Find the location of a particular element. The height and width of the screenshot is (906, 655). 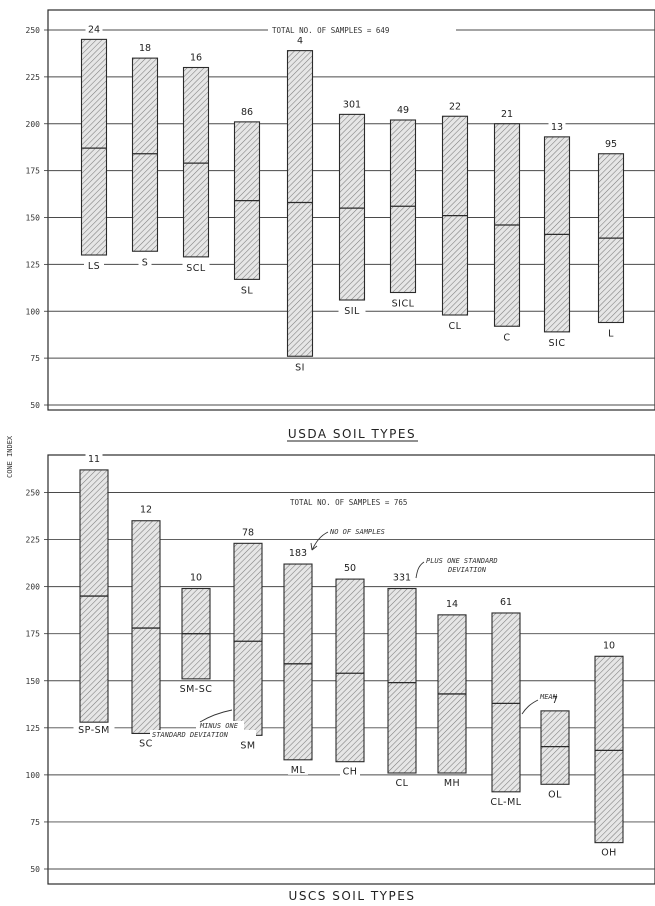

uscs-bar-group-cl-ml: 61 CL-ML is located at coordinates (506, 701).